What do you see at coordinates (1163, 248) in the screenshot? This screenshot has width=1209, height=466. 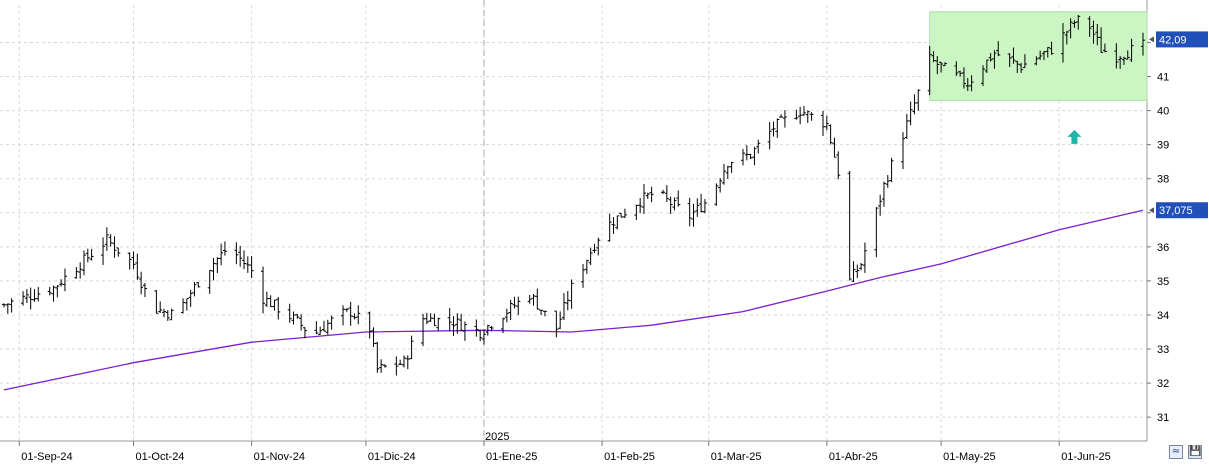 I see `y-tick-label: 36` at bounding box center [1163, 248].